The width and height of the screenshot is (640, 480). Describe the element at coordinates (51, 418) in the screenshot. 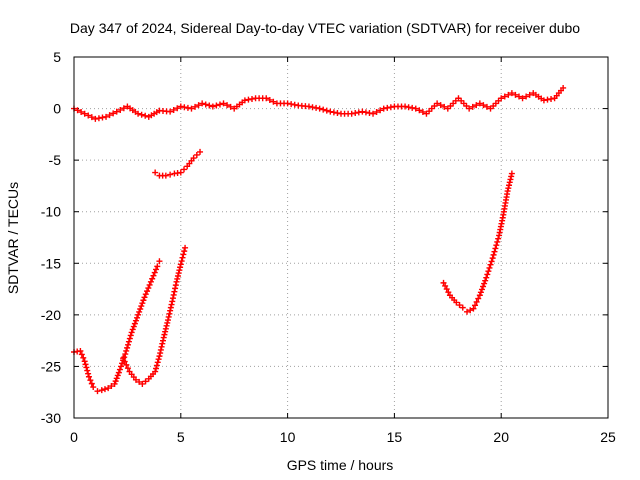

I see `y-tick-label: -30` at that location.